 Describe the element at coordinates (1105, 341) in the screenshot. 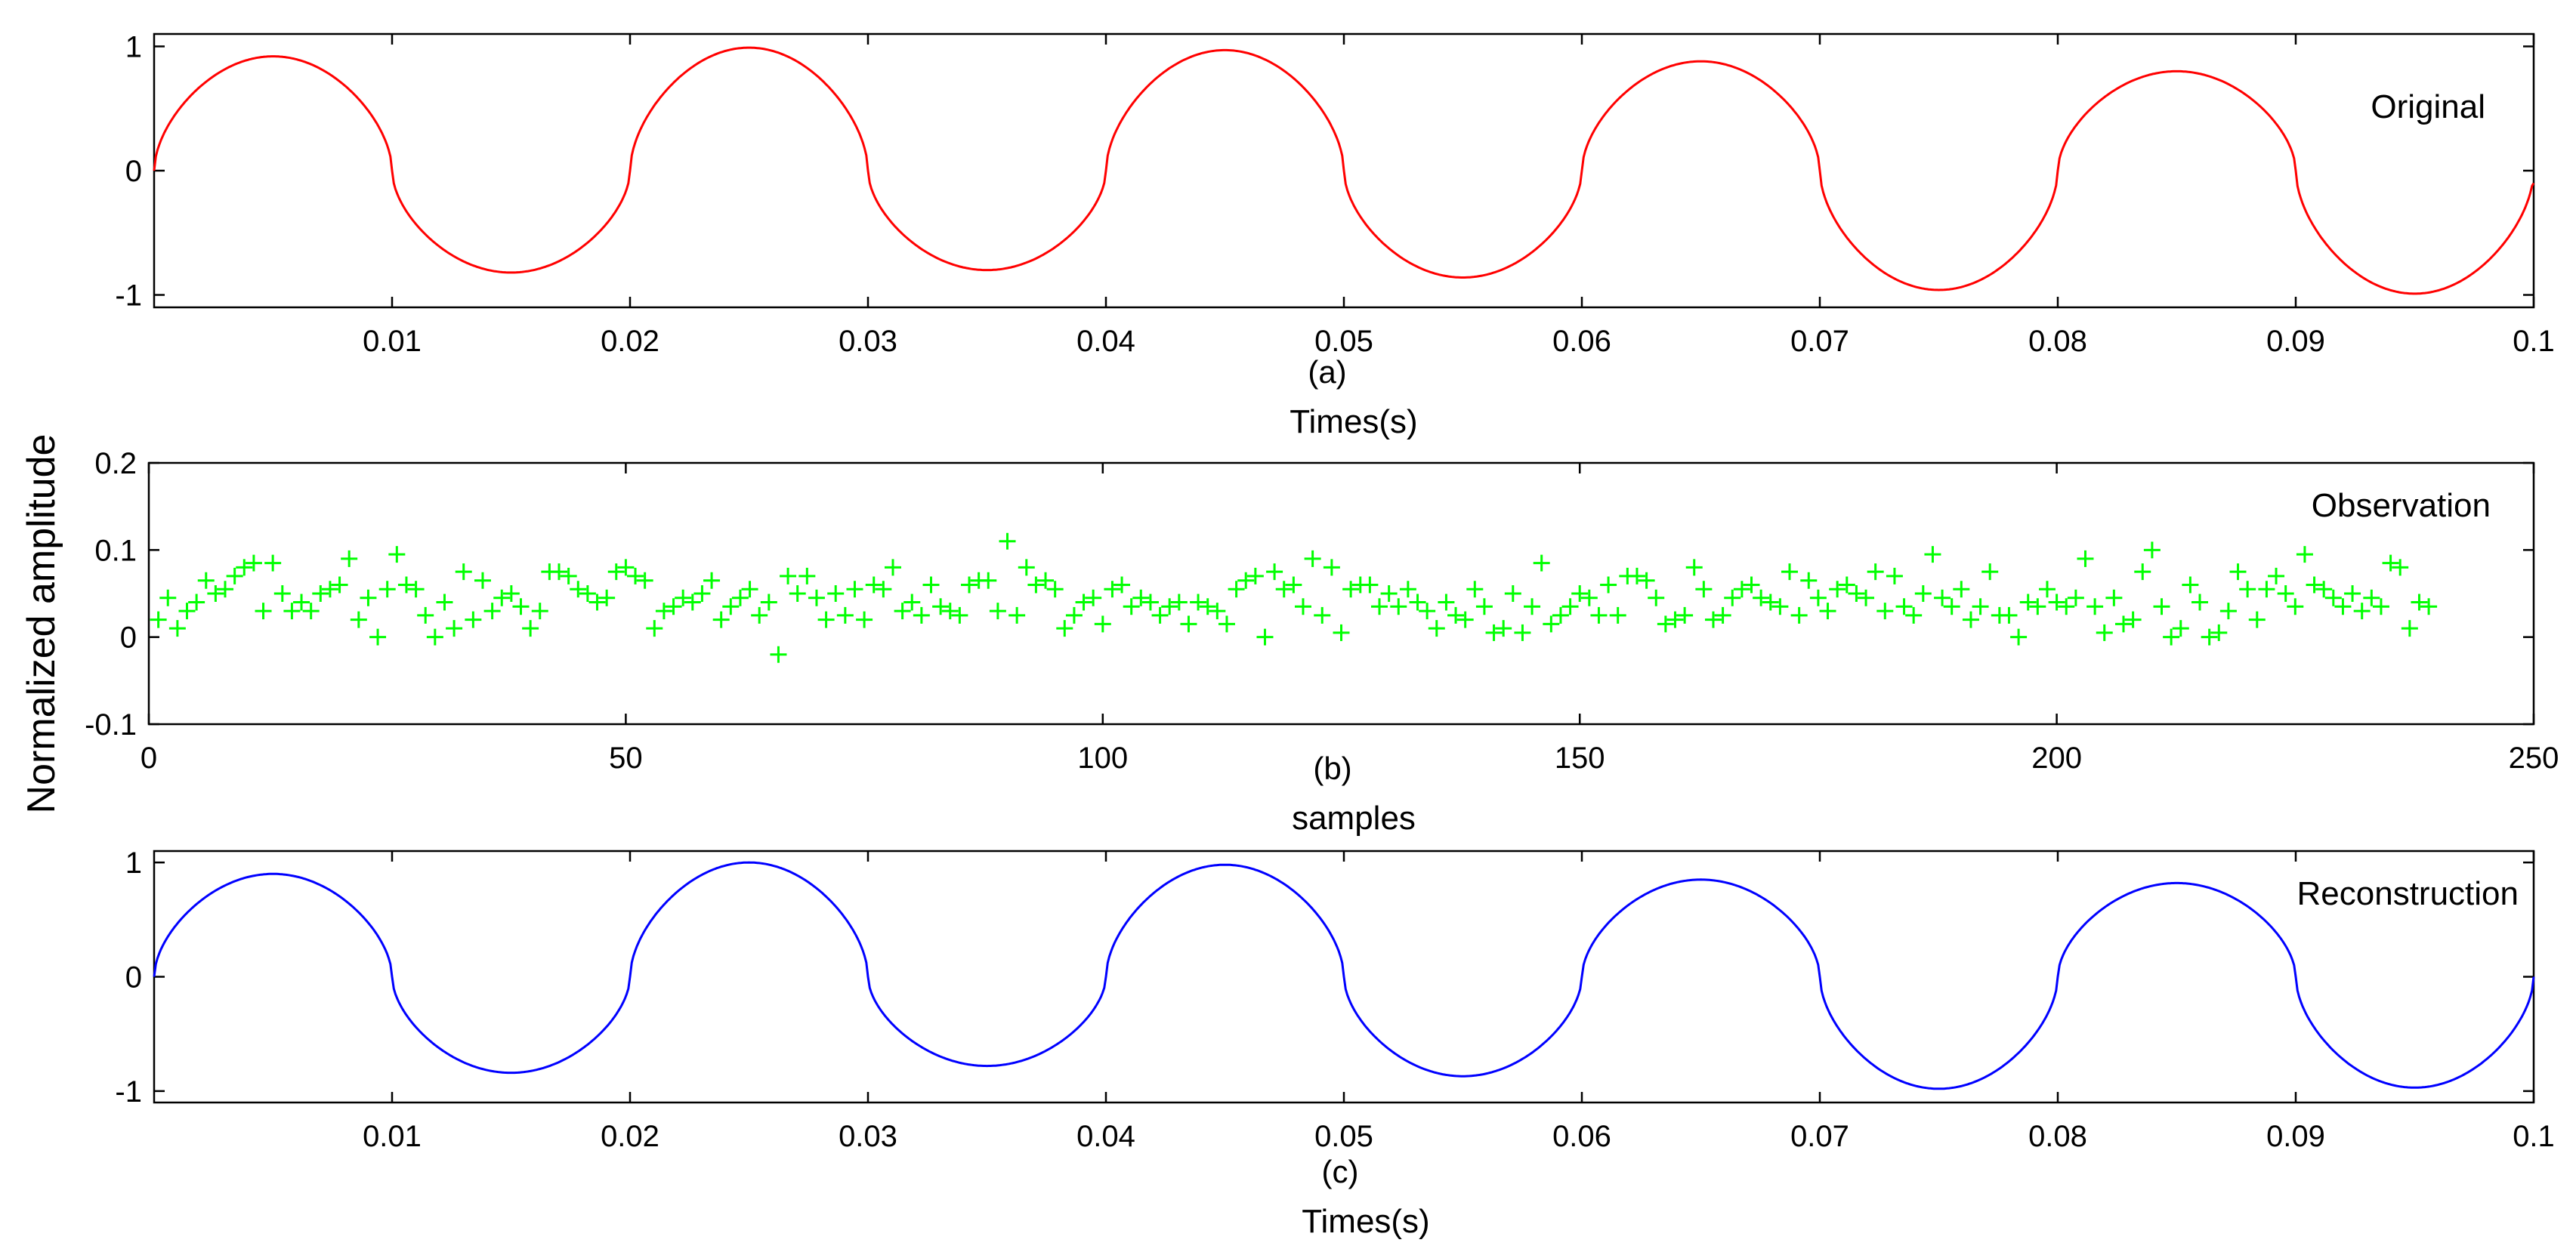

I see `panel-a-xtick-label: 0.04` at that location.